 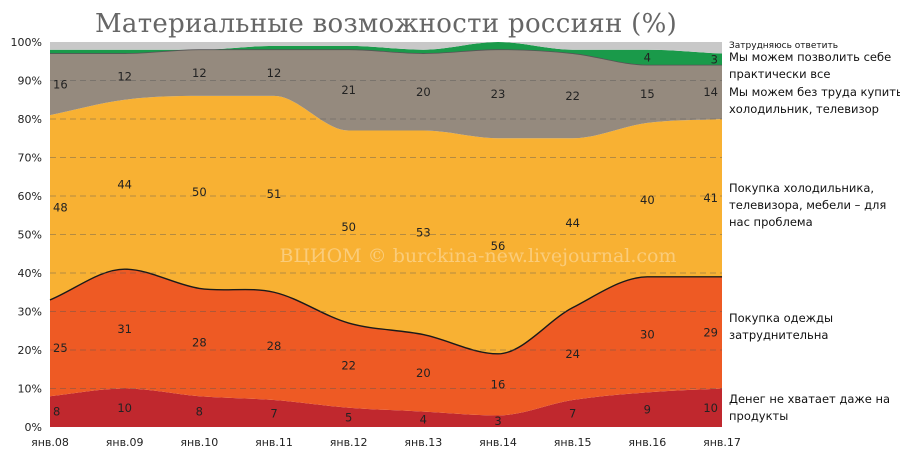 What do you see at coordinates (779, 74) in the screenshot?
I see `legend-entry: практически все` at bounding box center [779, 74].